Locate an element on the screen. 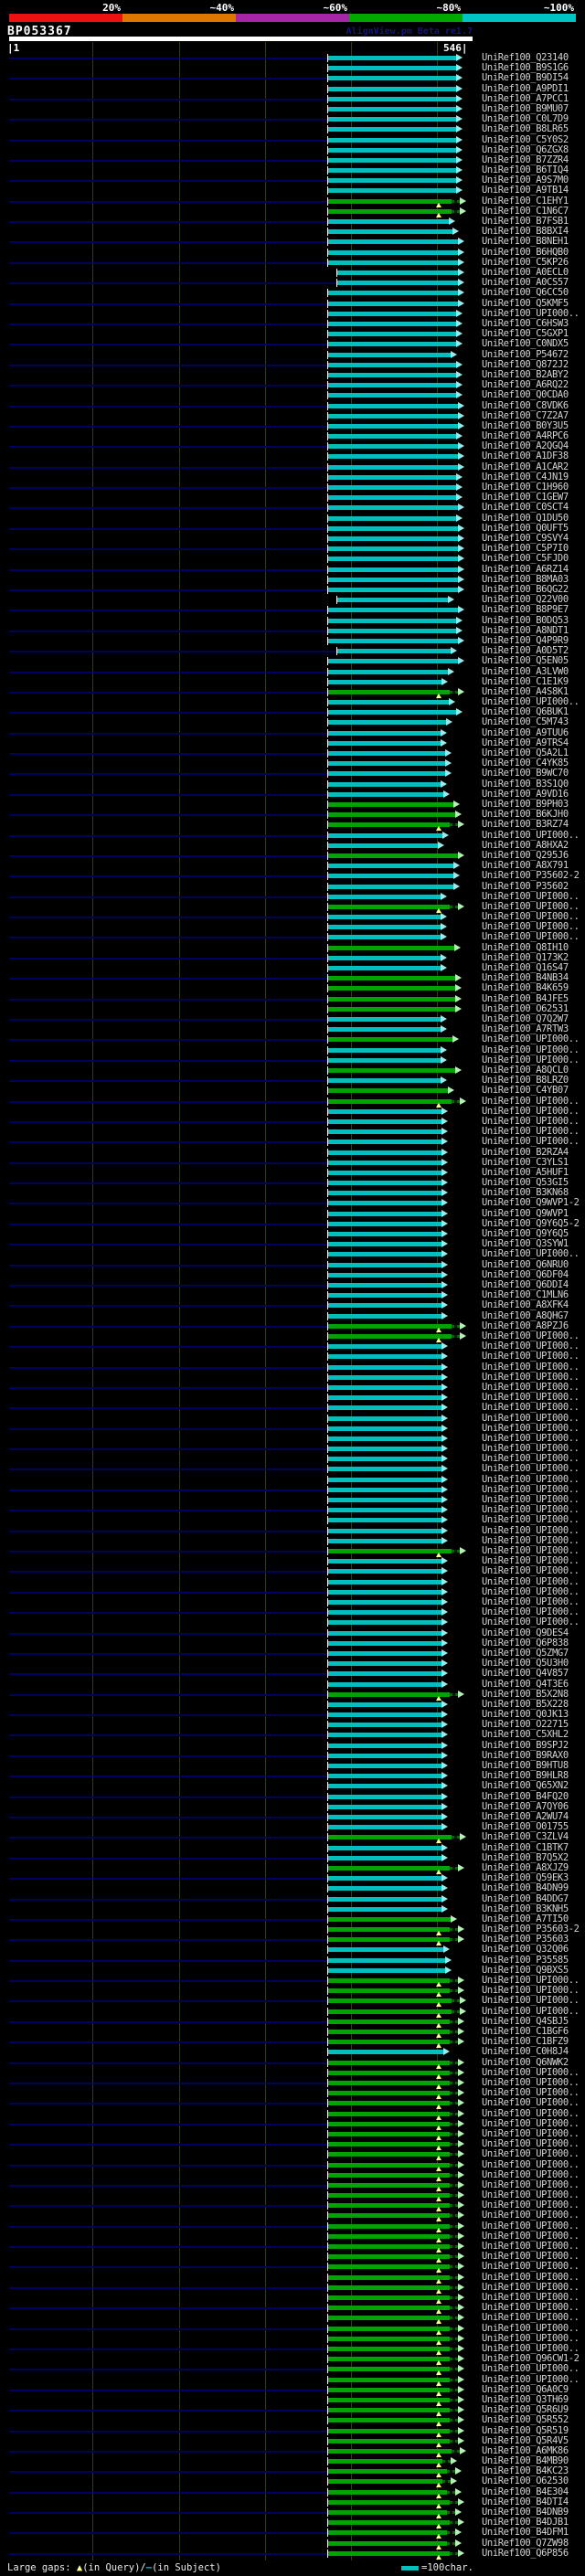 This screenshot has height=2576, width=585. alignment-row: UniRef100_B9SPJ2 is located at coordinates (293, 1745).